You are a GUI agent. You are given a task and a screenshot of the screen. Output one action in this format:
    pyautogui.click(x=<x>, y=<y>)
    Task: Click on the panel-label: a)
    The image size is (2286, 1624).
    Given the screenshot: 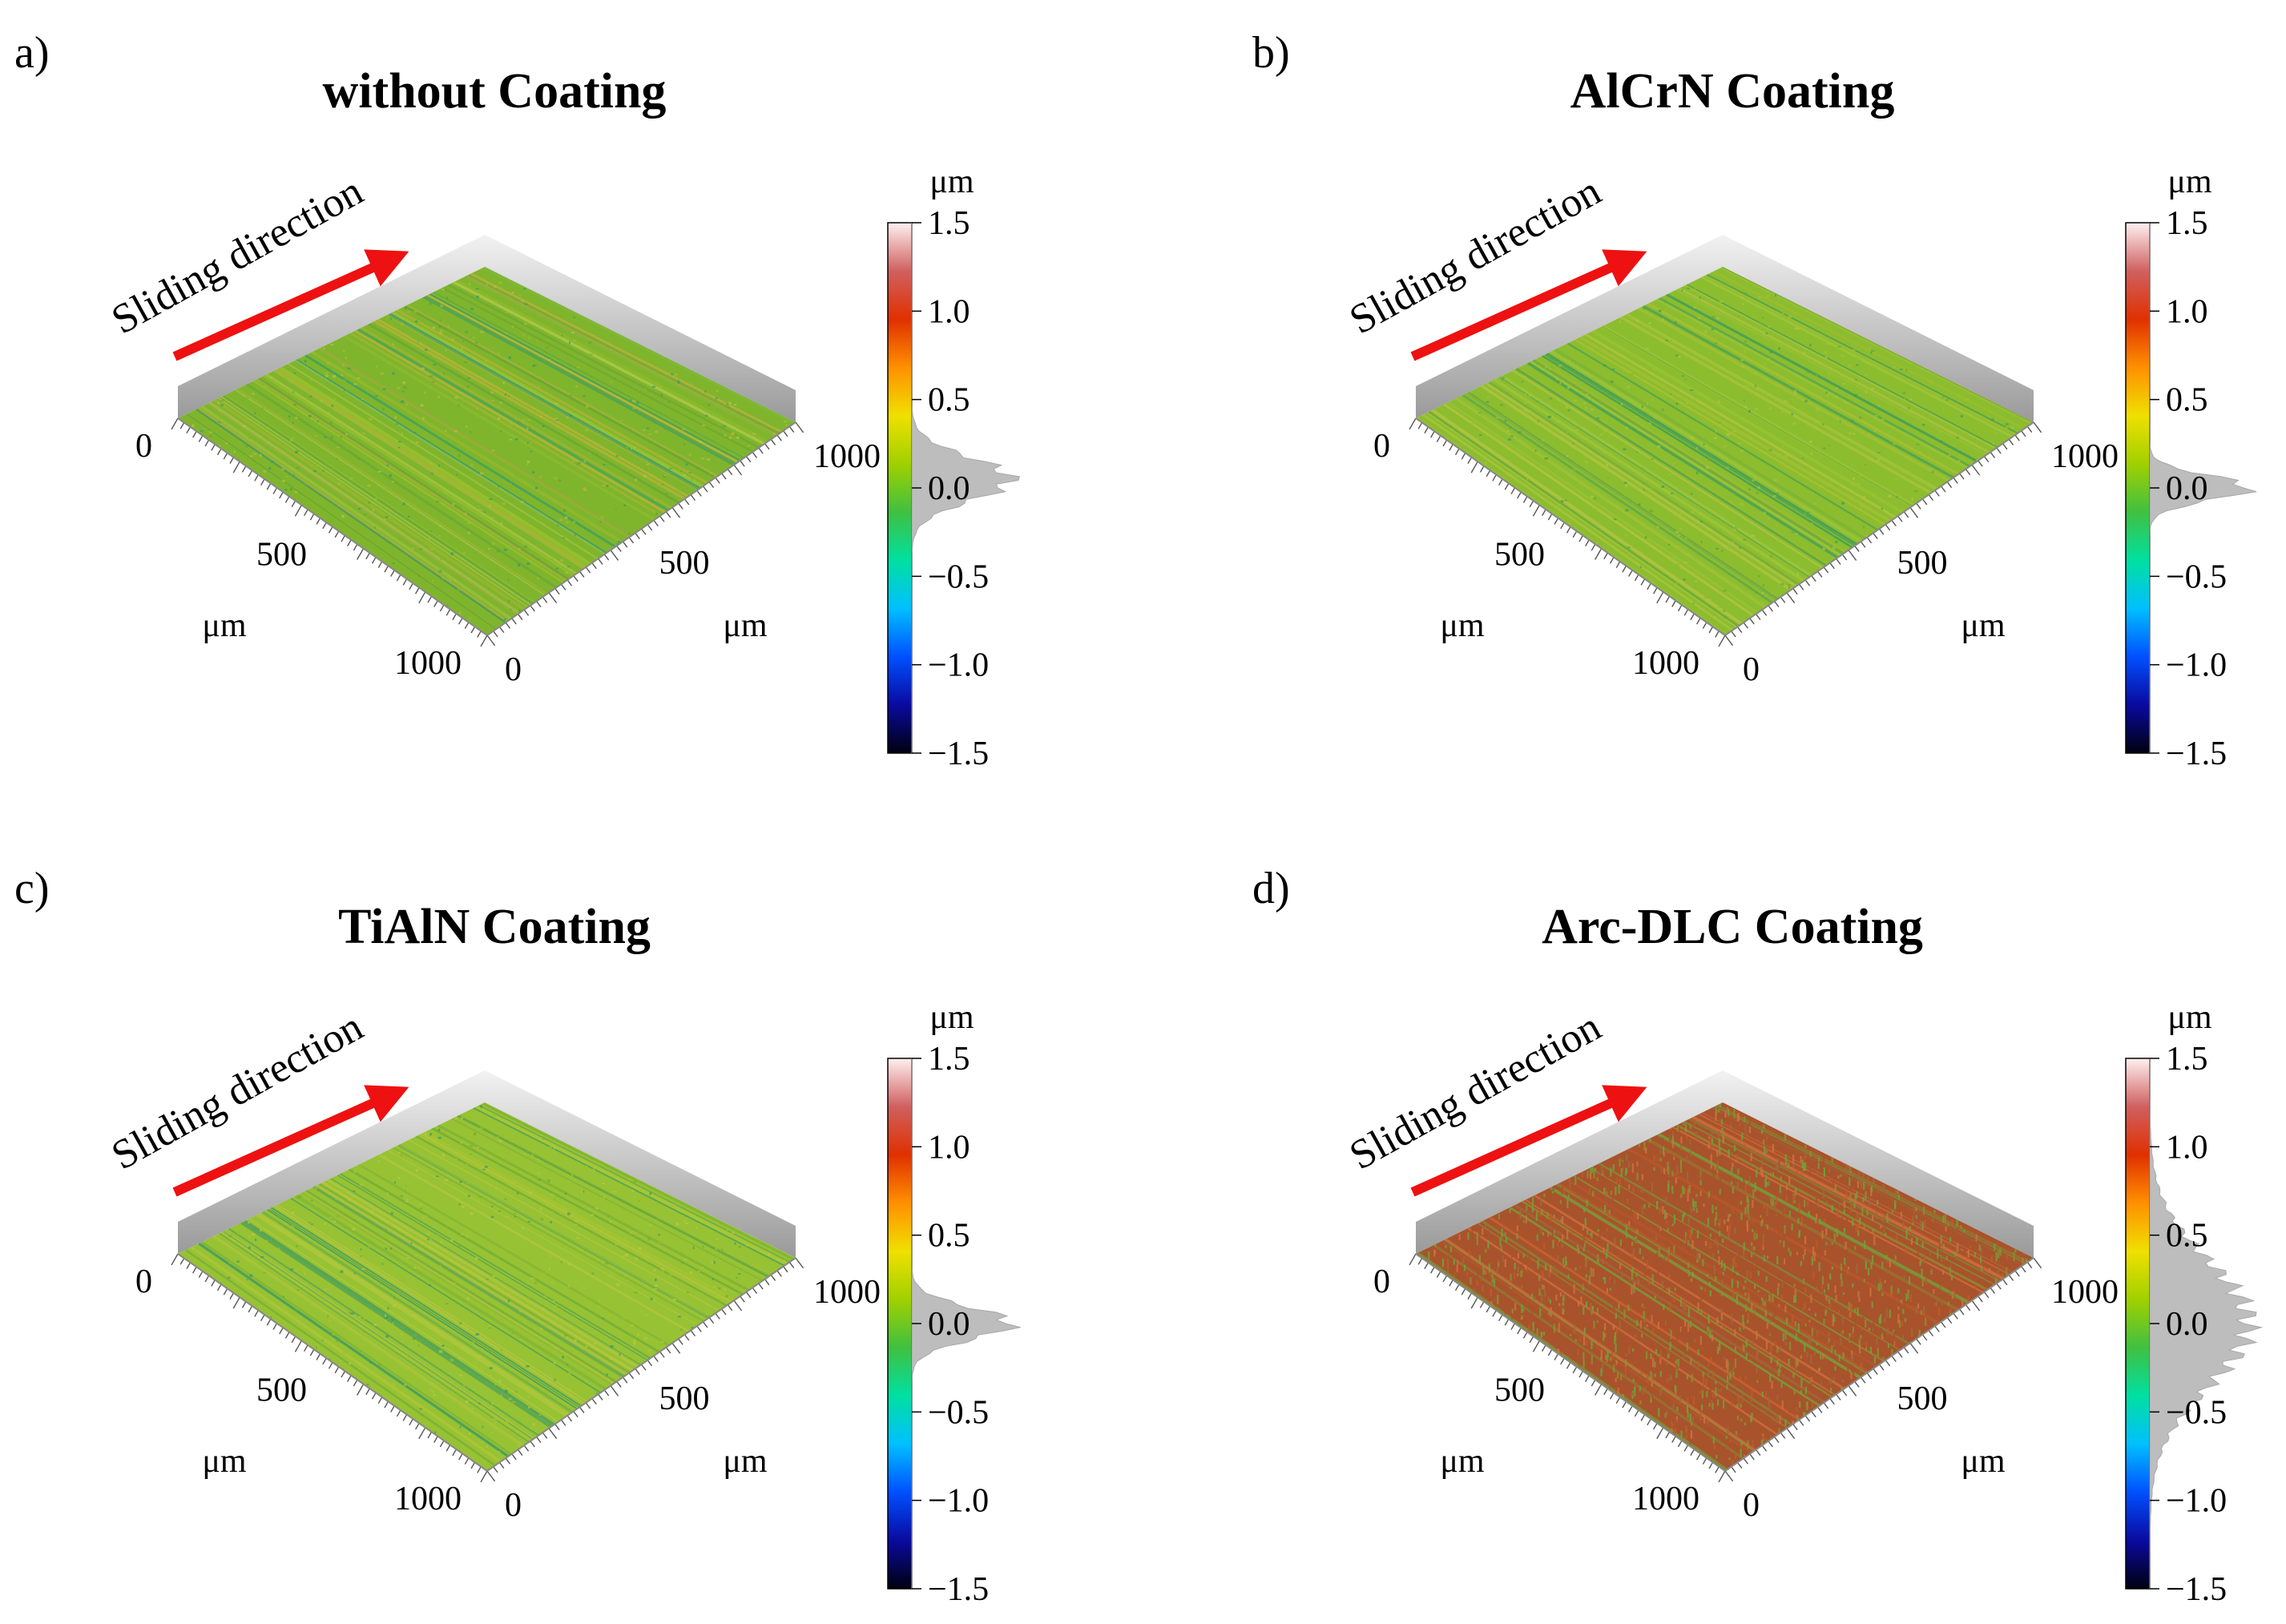 What is the action you would take?
    pyautogui.click(x=32, y=53)
    